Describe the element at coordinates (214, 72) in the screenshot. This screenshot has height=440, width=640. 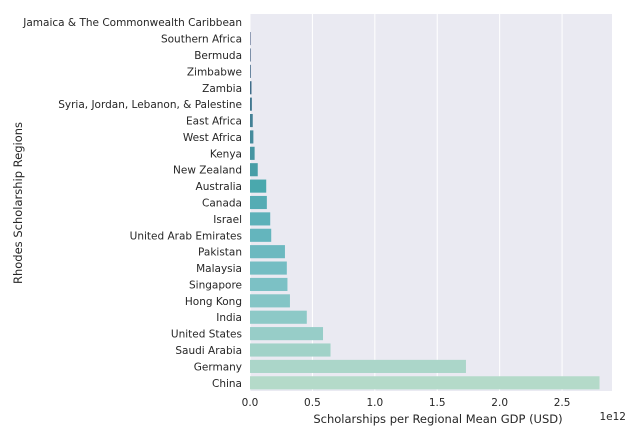
I see `y-category-label: Zimbabwe` at that location.